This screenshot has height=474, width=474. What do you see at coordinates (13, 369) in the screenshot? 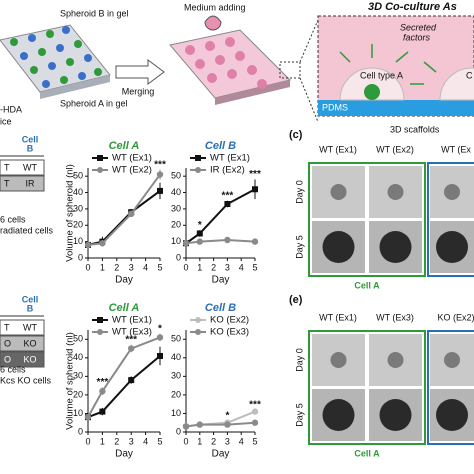
I see `table-note: 6 cells` at bounding box center [13, 369].